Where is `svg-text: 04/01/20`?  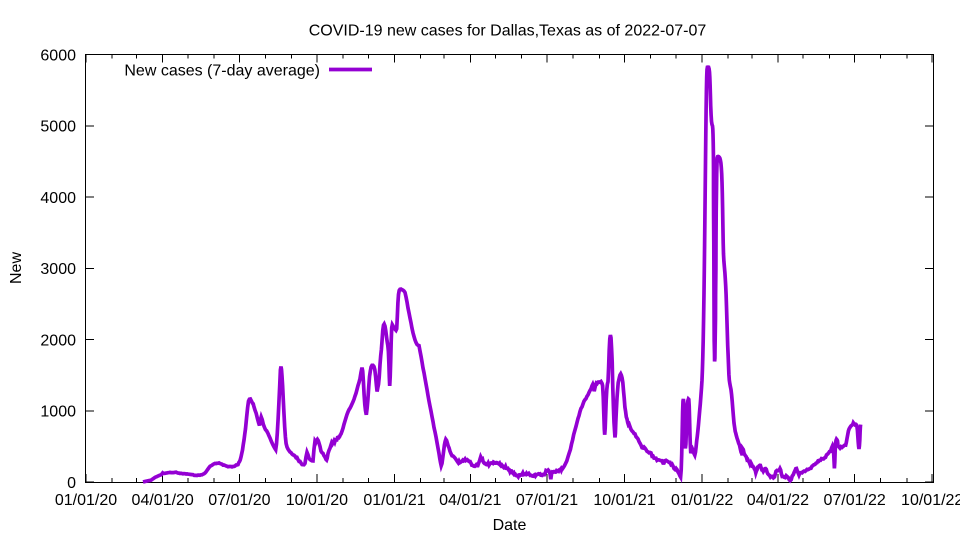 svg-text: 04/01/20 is located at coordinates (163, 500).